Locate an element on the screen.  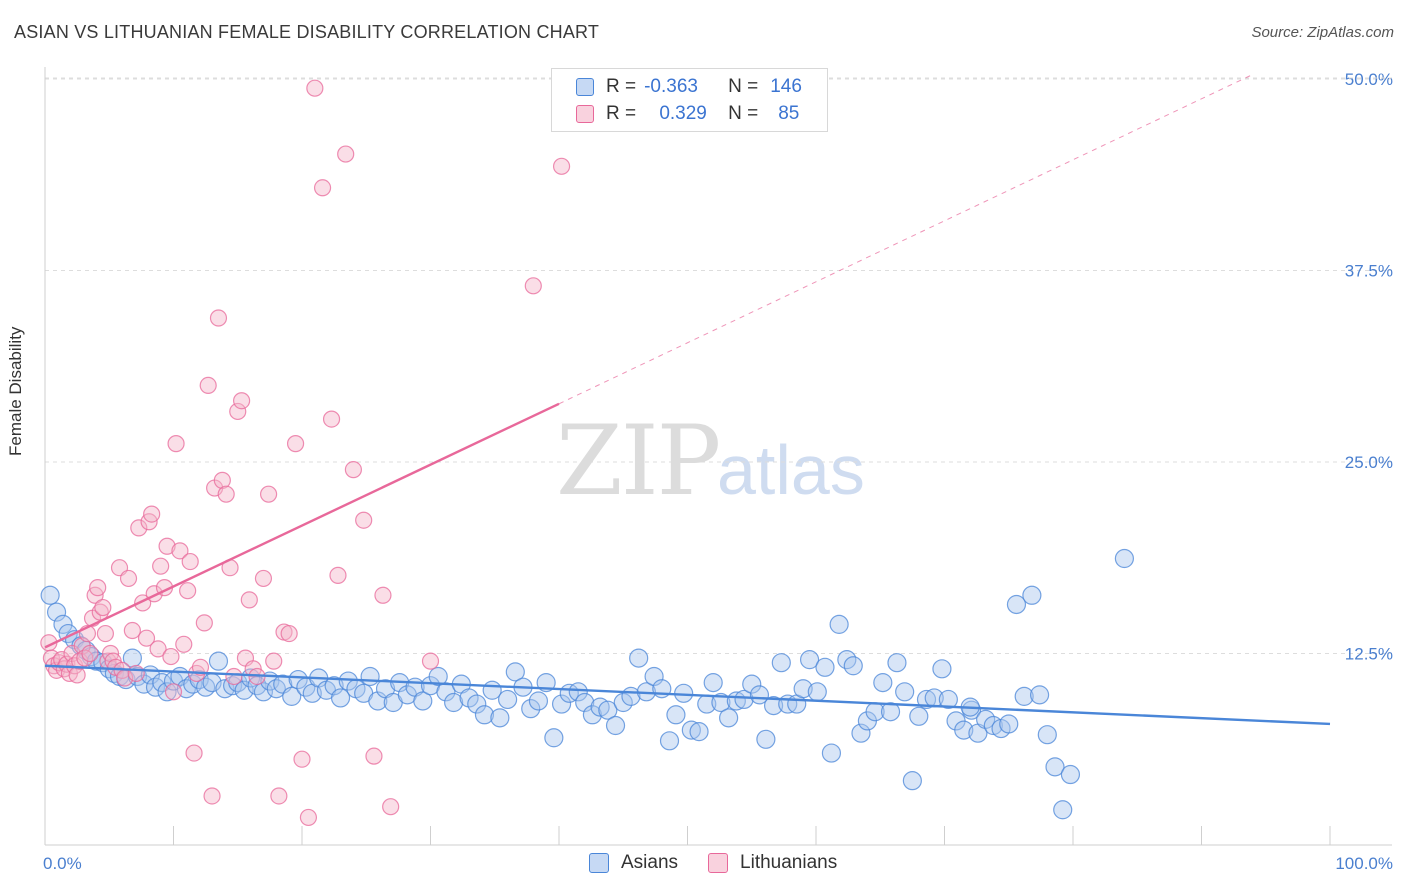
watermark-zip: ZIP is located at coordinates (638, 461).